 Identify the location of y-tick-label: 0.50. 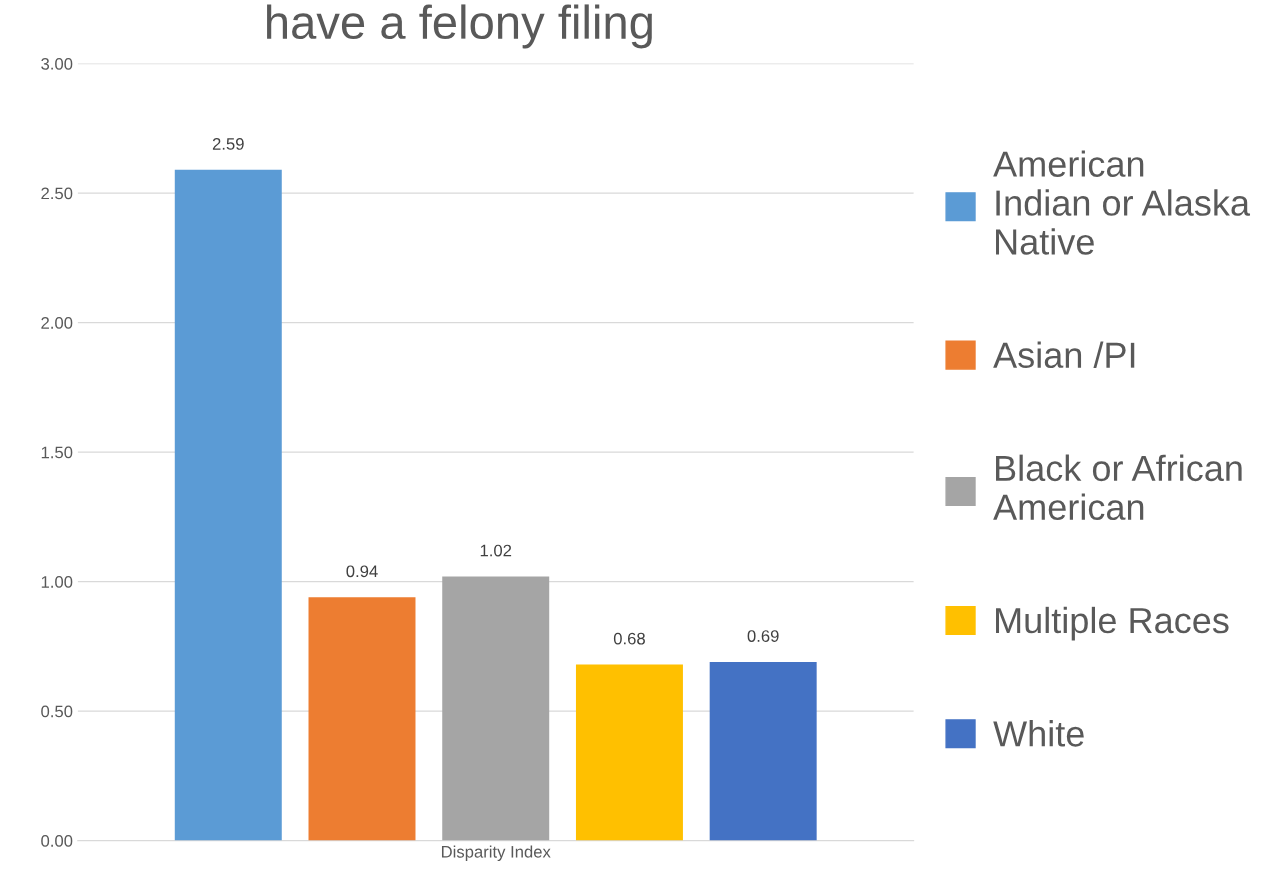
(57, 711).